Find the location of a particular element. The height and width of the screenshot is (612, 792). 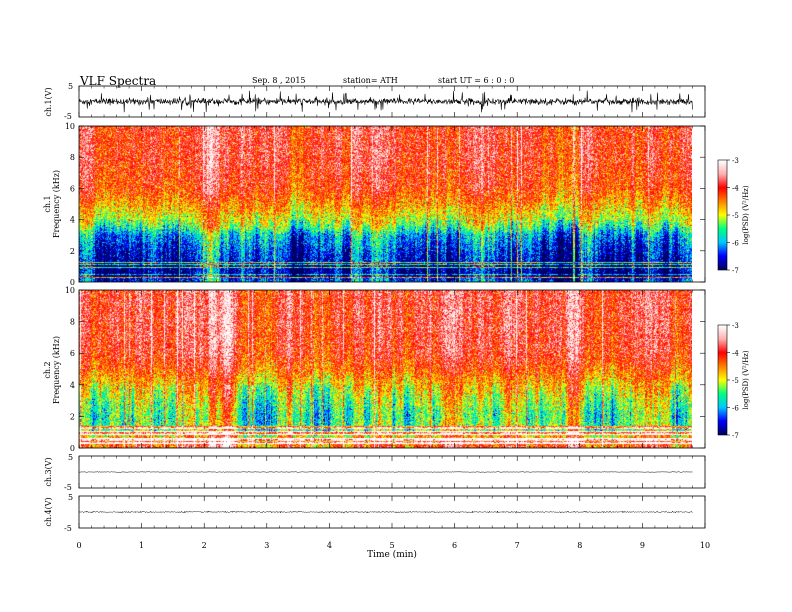

ch3-waveform-xticks is located at coordinates (392, 472).